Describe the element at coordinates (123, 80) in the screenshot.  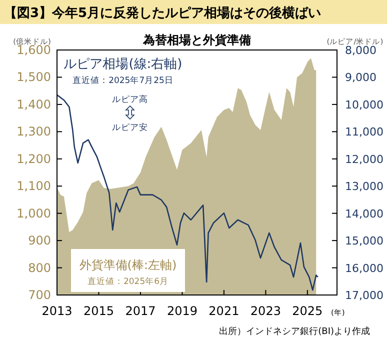
I see `annotation: 直近値：2025年7月25日` at that location.